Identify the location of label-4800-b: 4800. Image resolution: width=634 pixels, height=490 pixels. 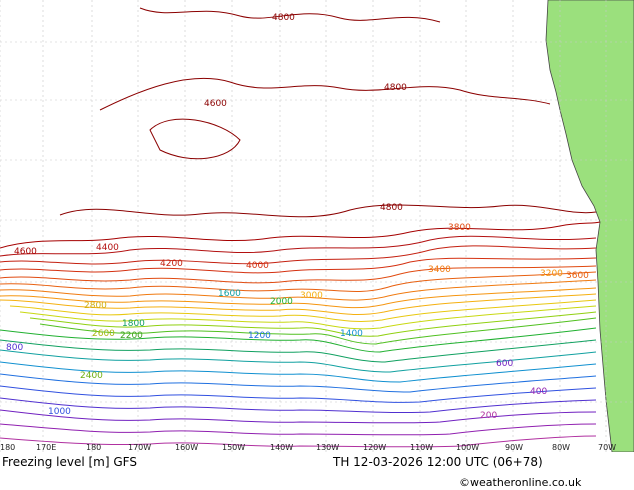
(395, 88).